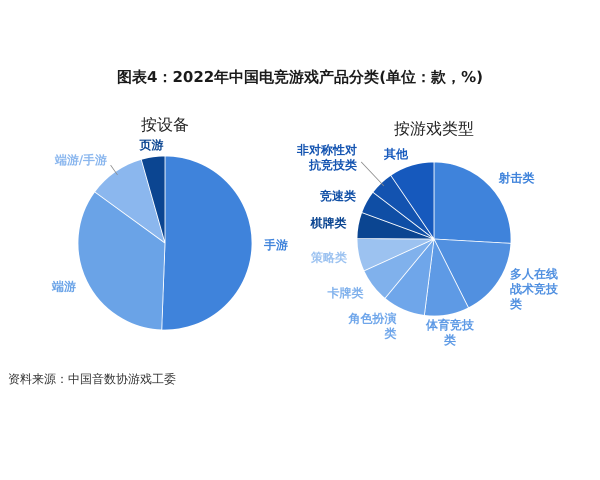 This screenshot has height=480, width=600. I want to click on text: 资料来源：中国音数协游戏工委, so click(92, 379).